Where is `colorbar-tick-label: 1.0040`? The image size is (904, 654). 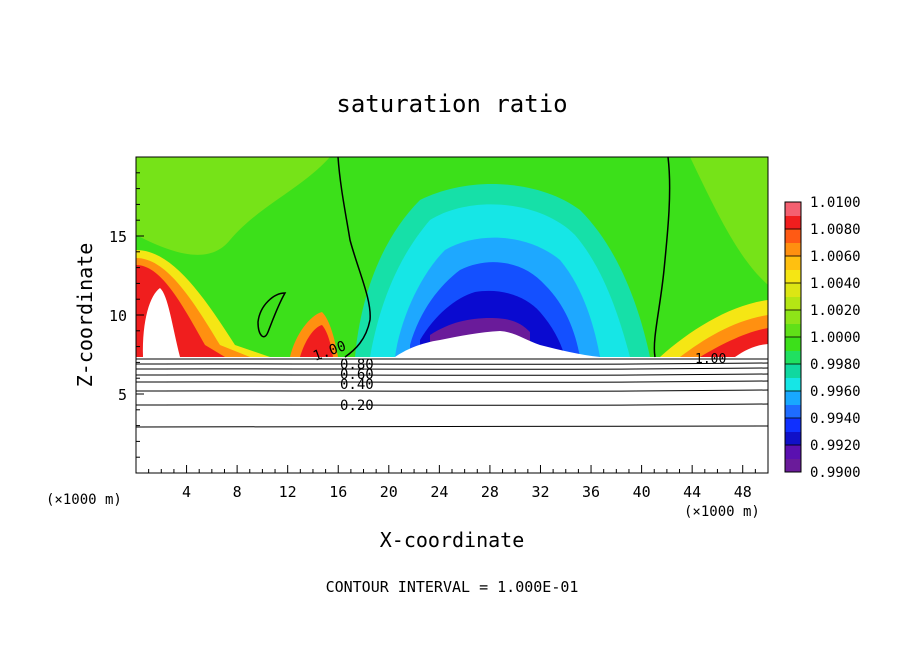
colorbar-tick-label: 1.0040 is located at coordinates (835, 284).